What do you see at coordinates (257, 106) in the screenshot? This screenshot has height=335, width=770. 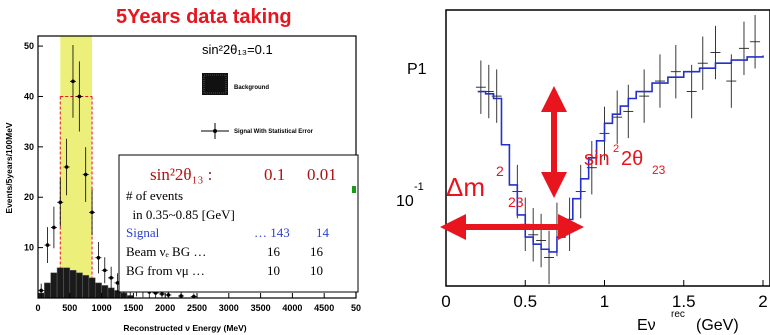 I see `legend: Background Signal With Statistical Error` at bounding box center [257, 106].